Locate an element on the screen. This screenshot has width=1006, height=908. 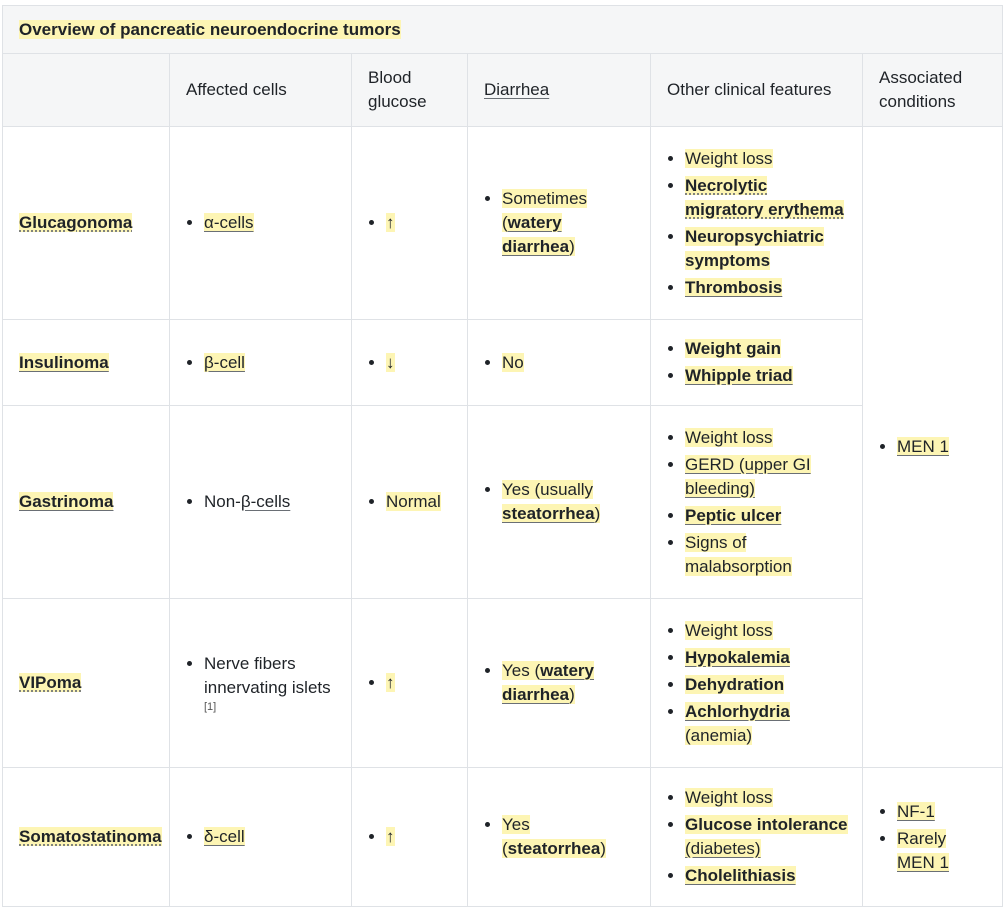
header-other-features: Other clinical features is located at coordinates (756, 90).